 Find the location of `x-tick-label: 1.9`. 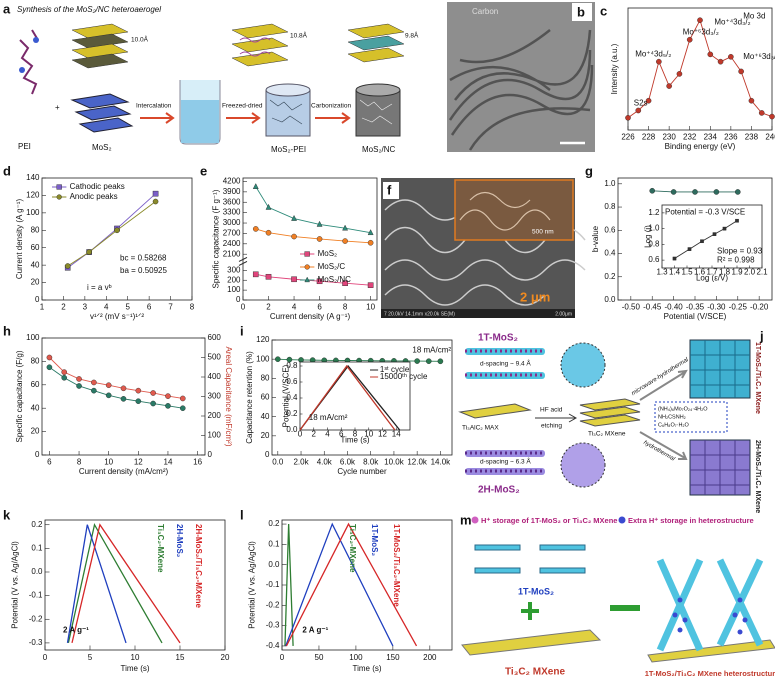

x-tick-label: 1.9 is located at coordinates (737, 272).